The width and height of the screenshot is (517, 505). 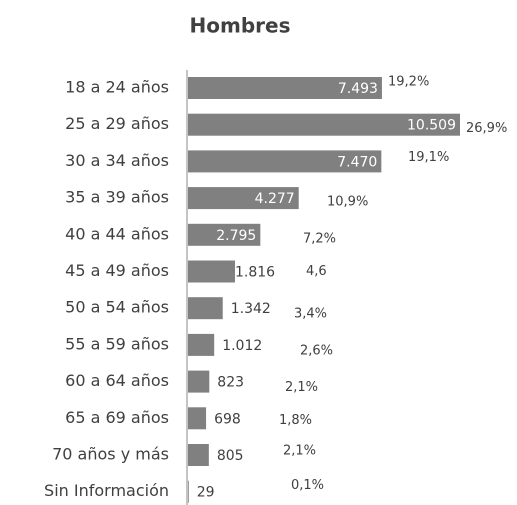 What do you see at coordinates (106, 490) in the screenshot?
I see `category-label: Sin Información` at bounding box center [106, 490].